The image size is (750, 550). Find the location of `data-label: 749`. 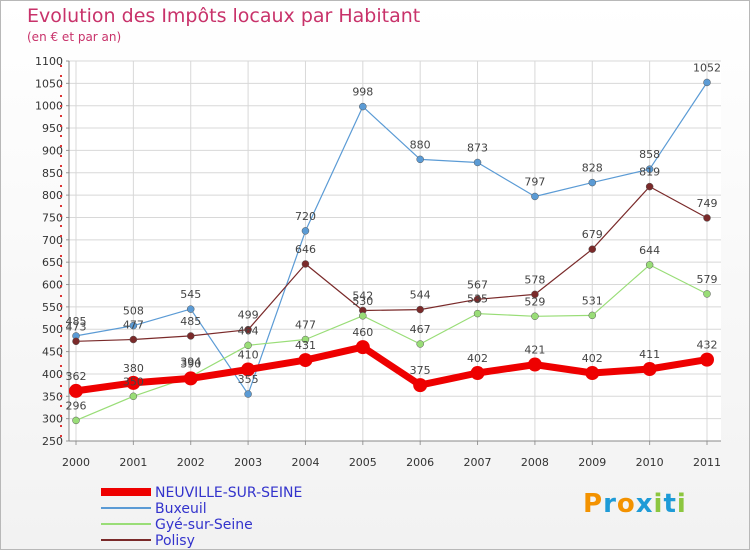

data-label: 749 is located at coordinates (707, 203).